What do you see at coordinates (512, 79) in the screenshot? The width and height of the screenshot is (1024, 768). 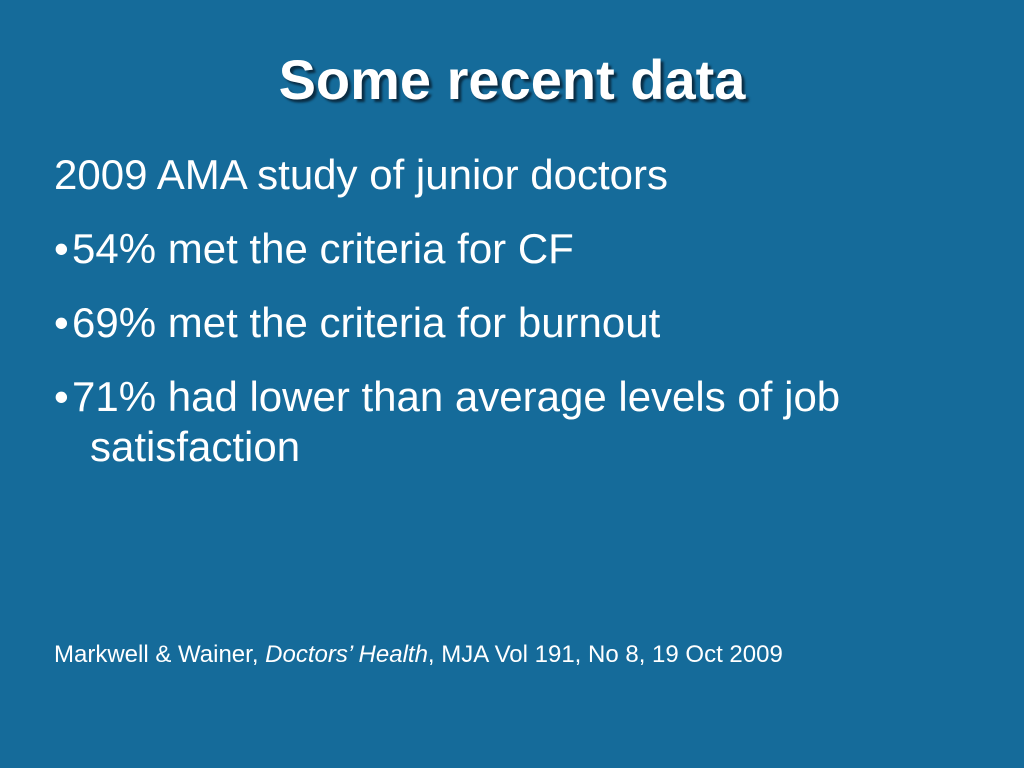 I see `slide-title: Some recent data` at bounding box center [512, 79].